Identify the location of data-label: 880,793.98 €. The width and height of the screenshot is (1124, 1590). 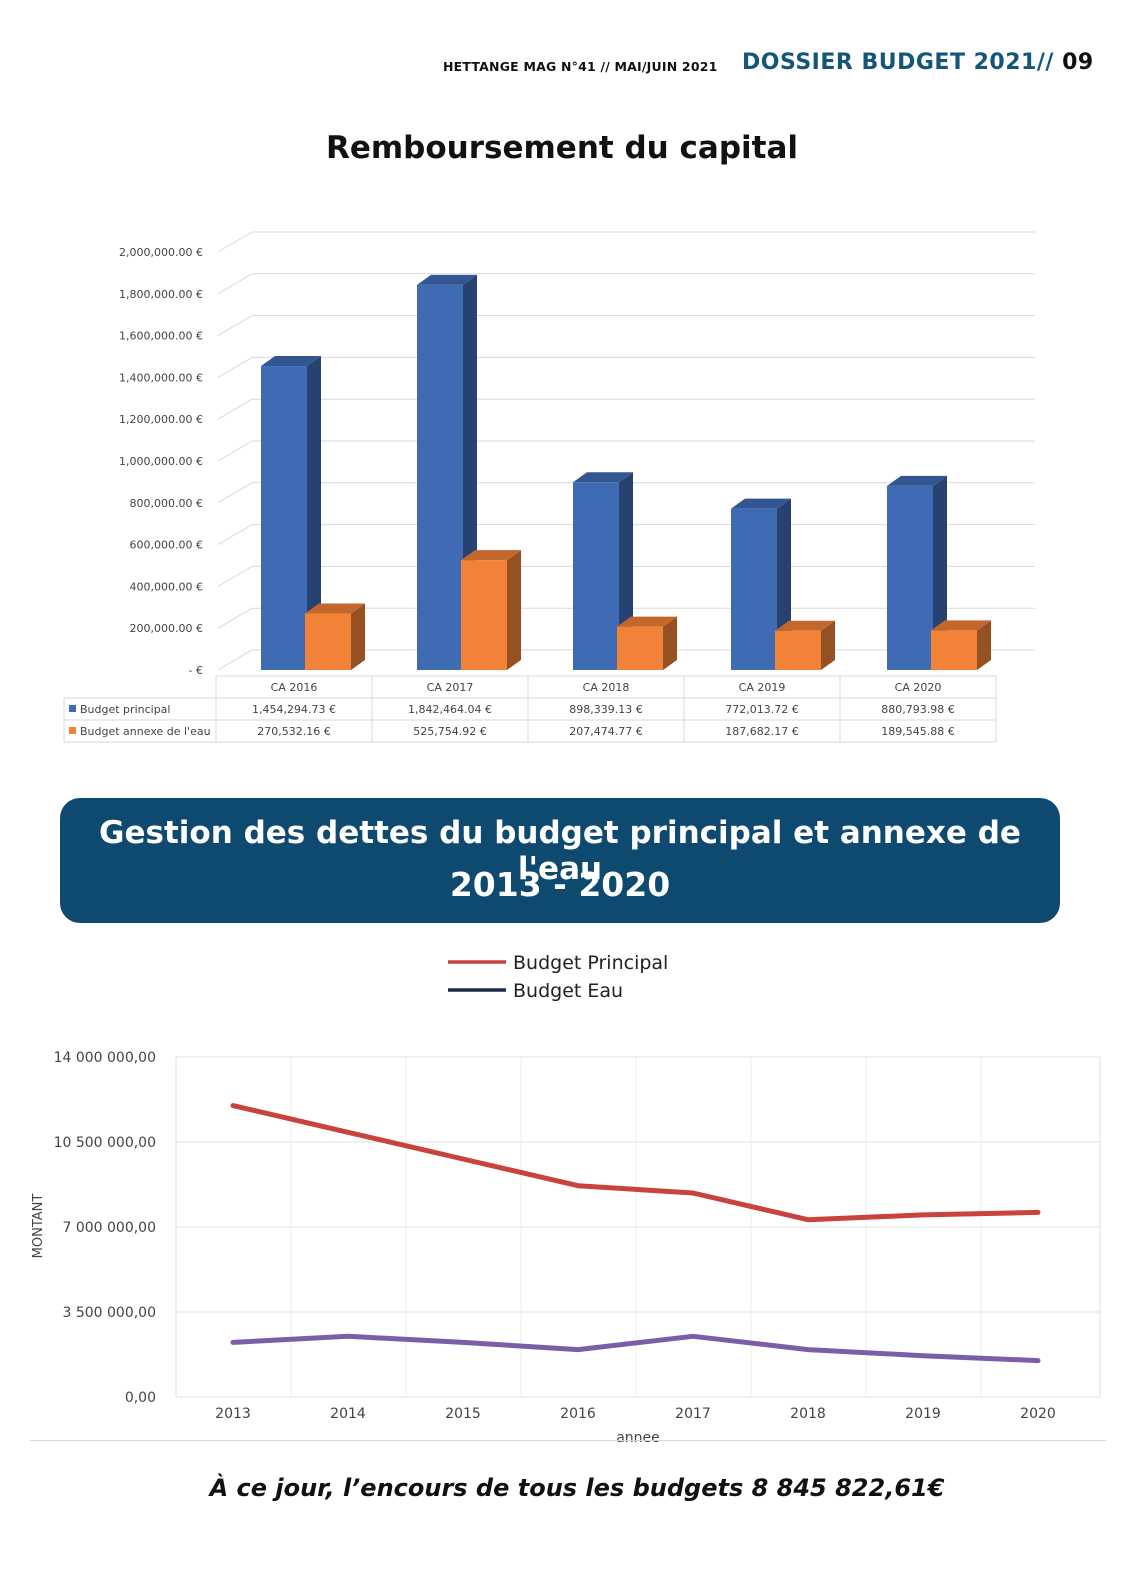
(917, 709).